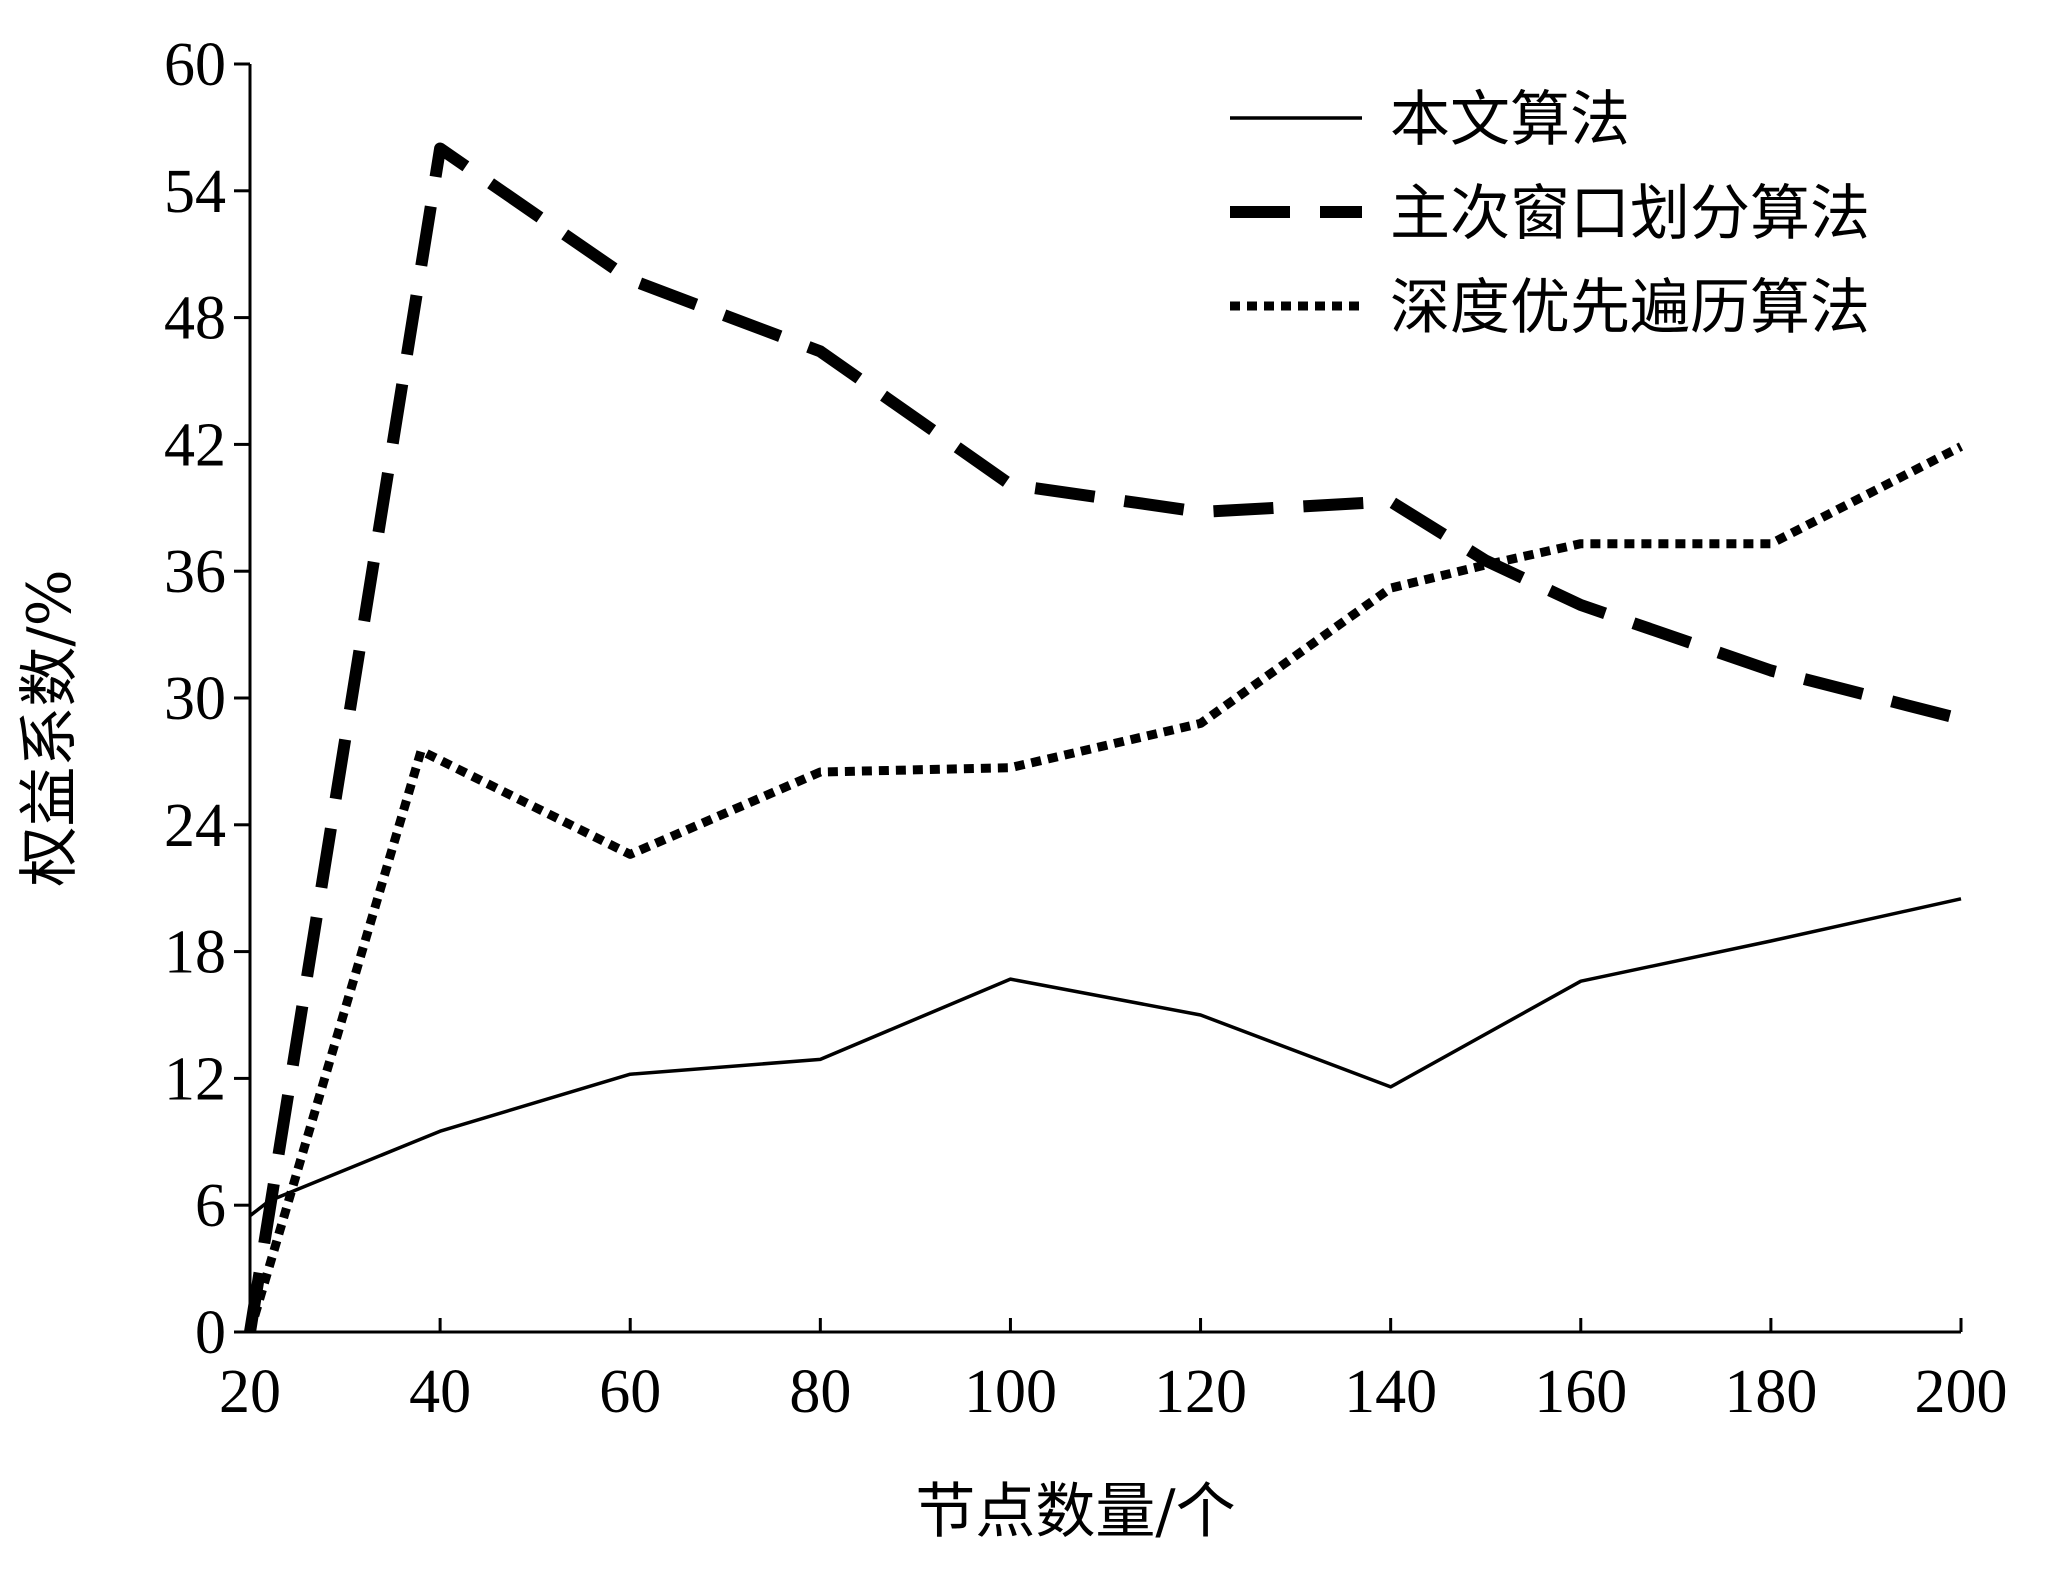 Image resolution: width=2048 pixels, height=1584 pixels. I want to click on y-tick-label: 0, so click(210, 1333).